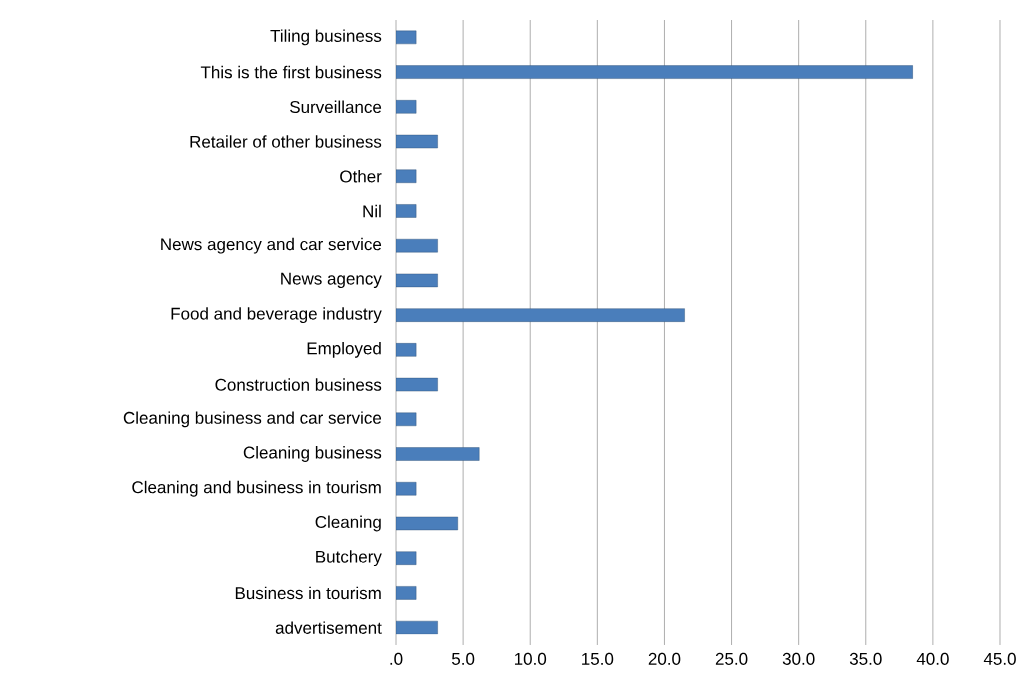 This screenshot has height=688, width=1023. I want to click on y-tick-label: Cleaning and business in tourism, so click(256, 488).